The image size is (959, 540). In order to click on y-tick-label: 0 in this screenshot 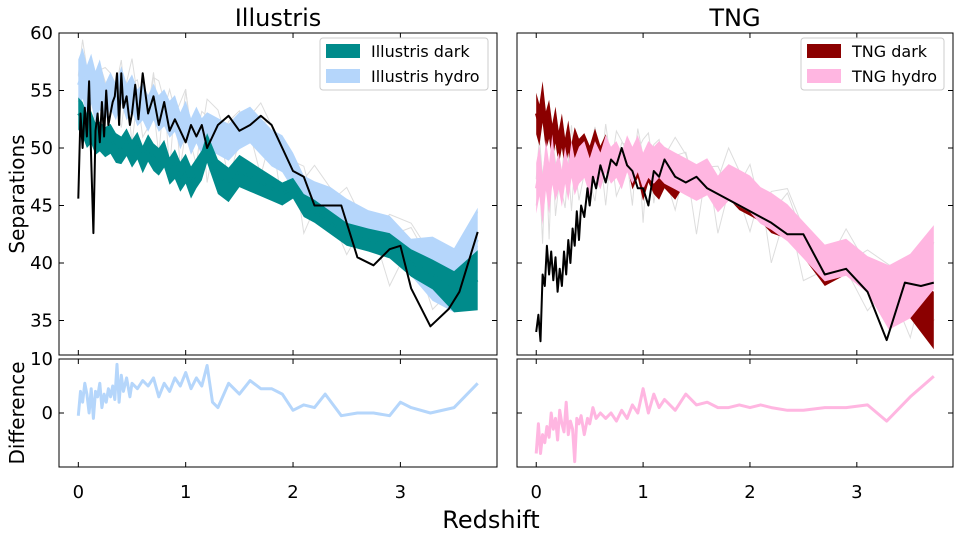, I will do `click(47, 413)`.